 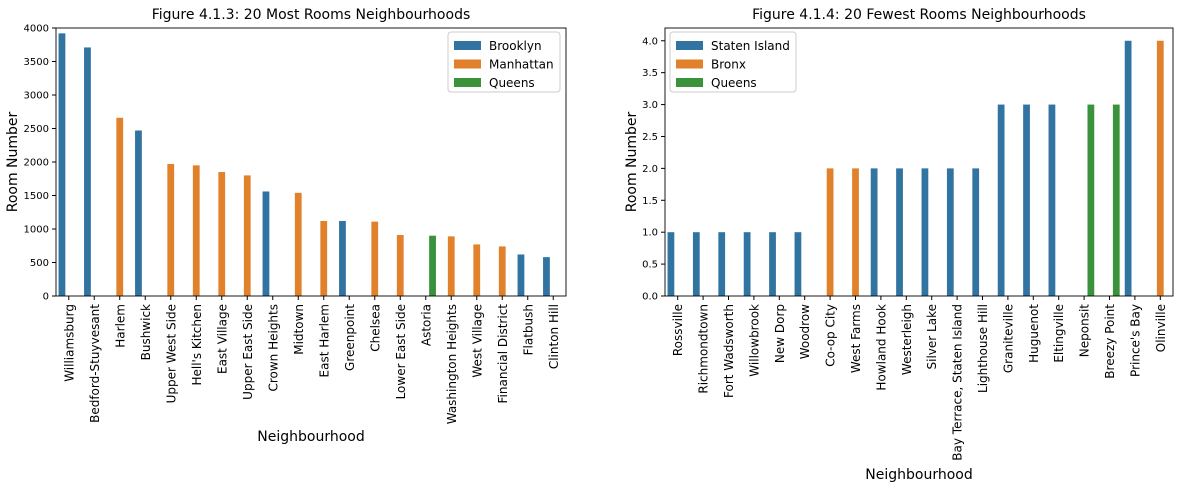 I want to click on x-tick-label-willowbrook: Willowbrook, so click(x=754, y=340).